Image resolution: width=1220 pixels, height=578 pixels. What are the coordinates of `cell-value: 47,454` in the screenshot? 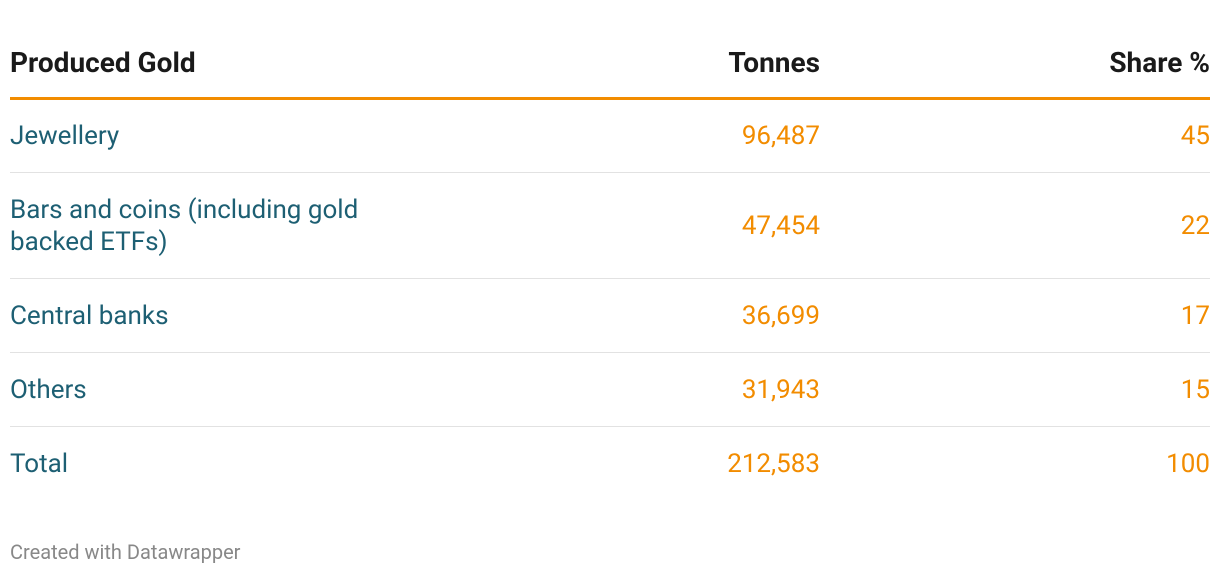 It's located at (620, 225).